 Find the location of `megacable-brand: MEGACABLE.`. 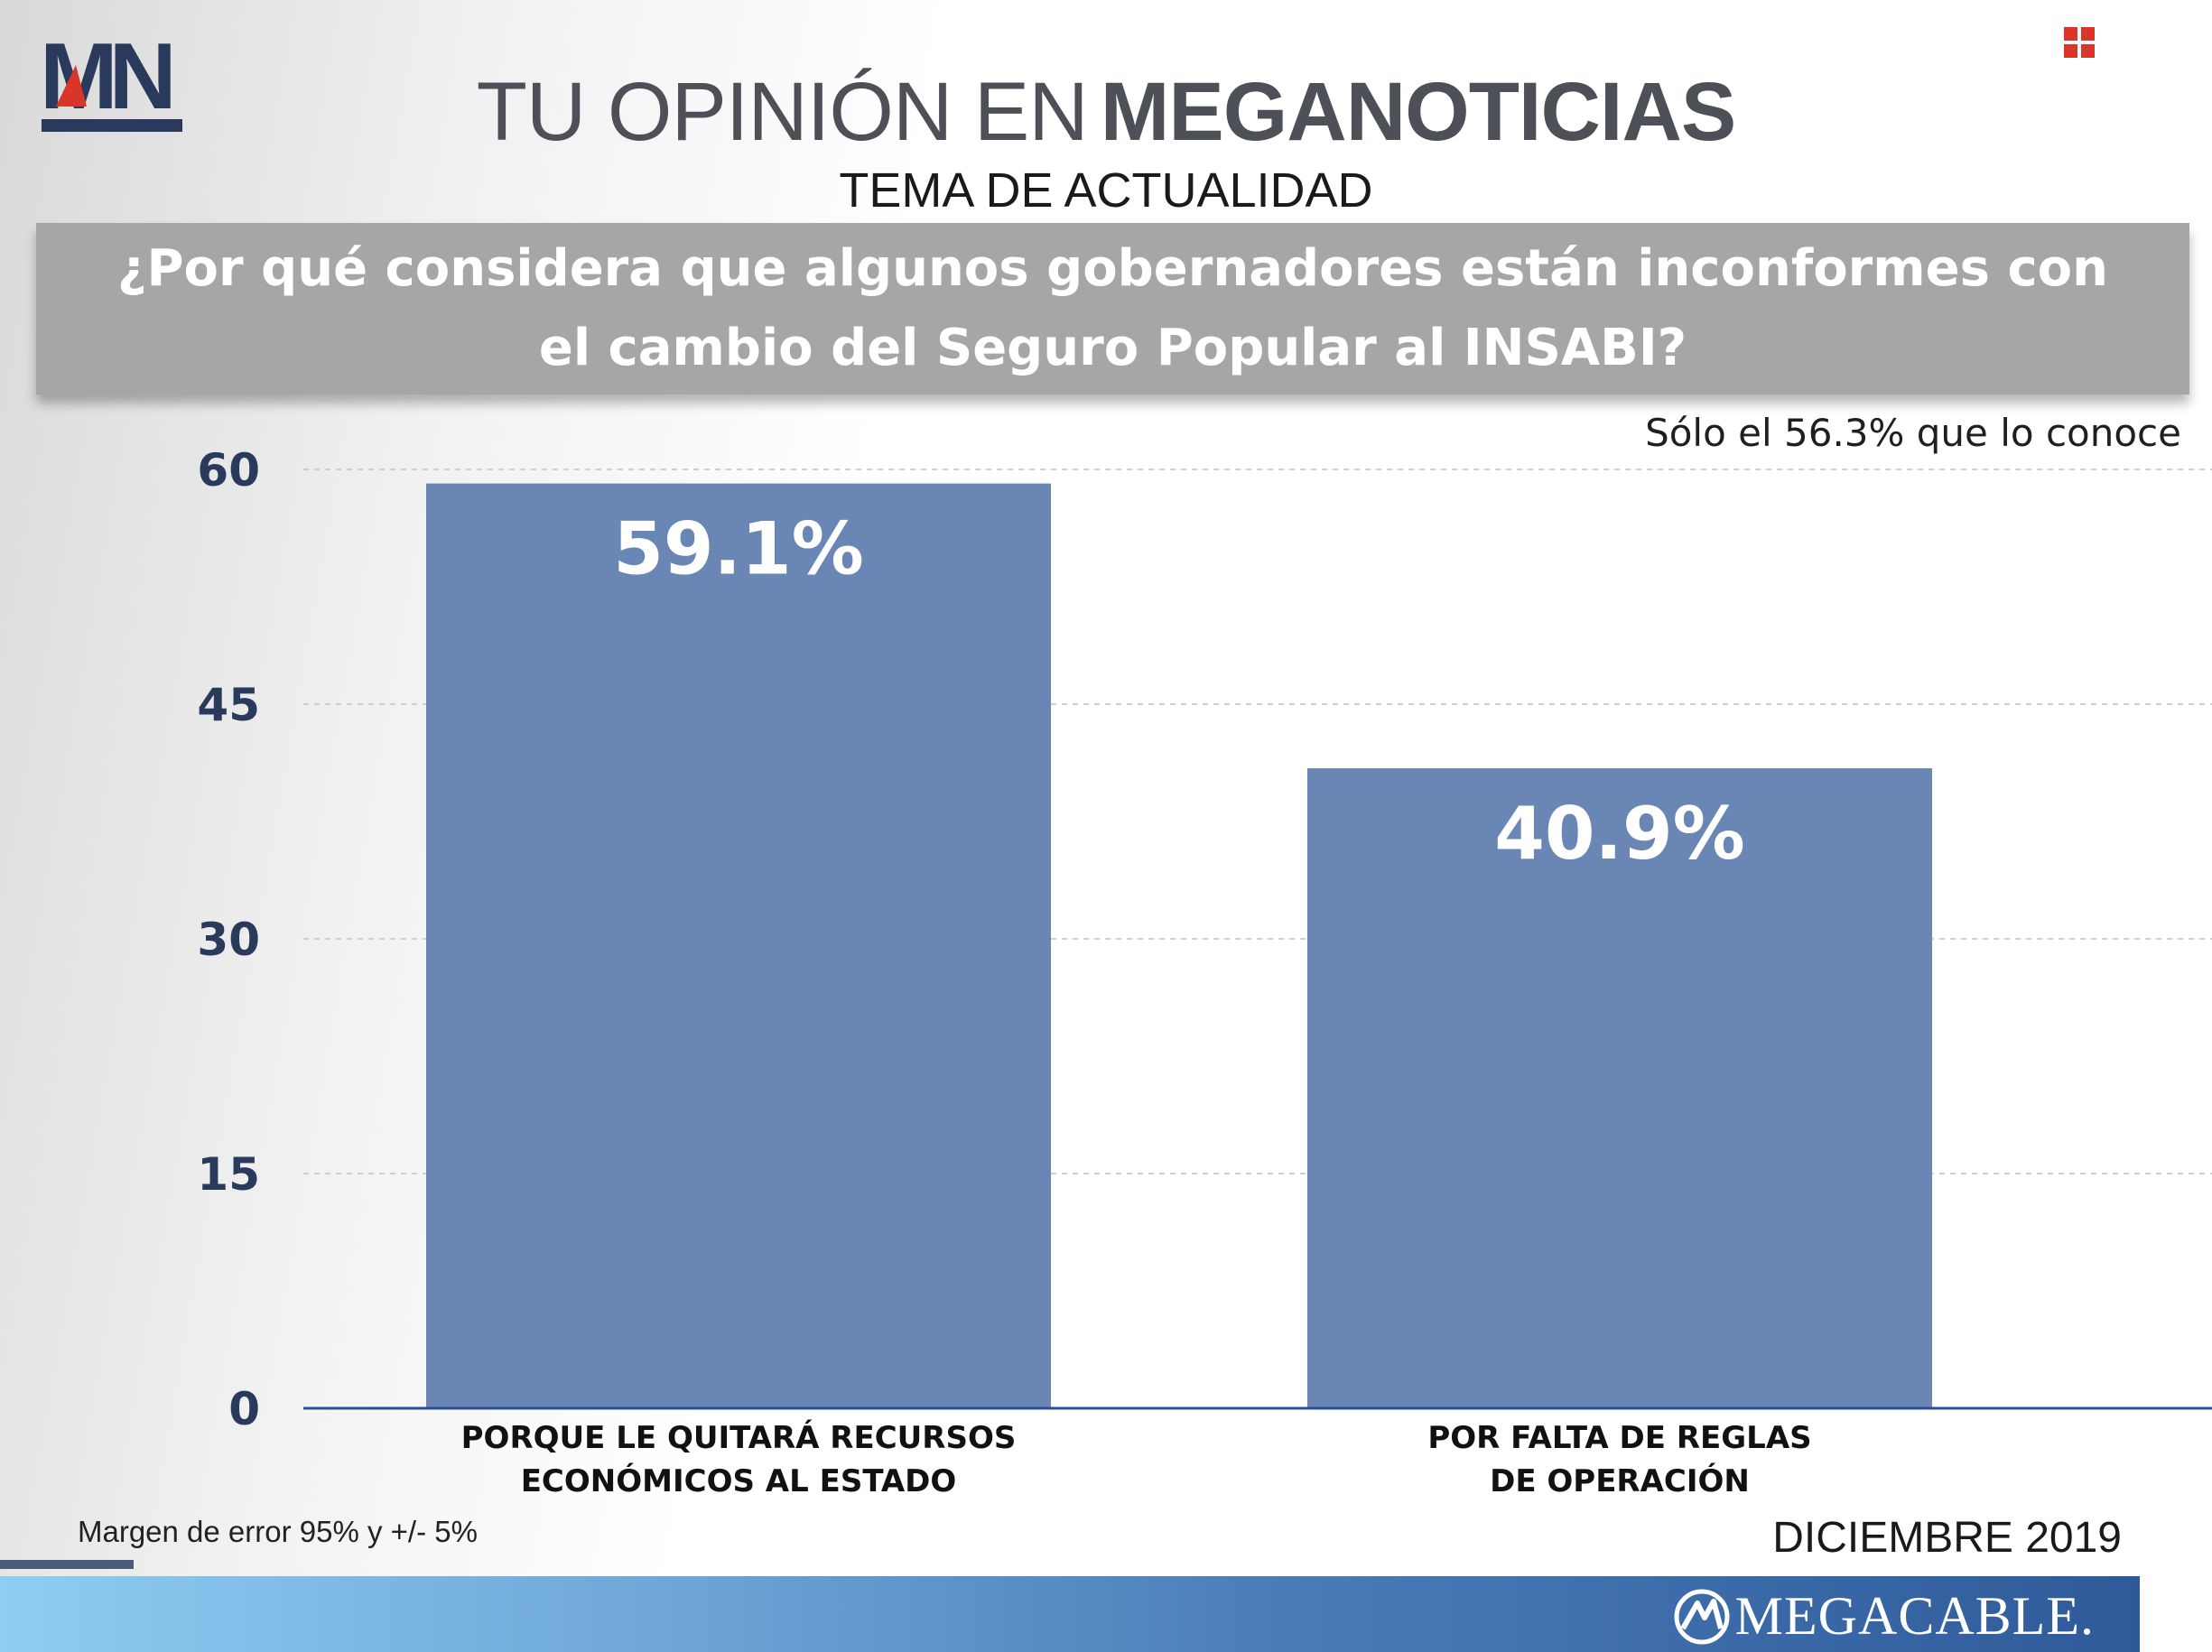

megacable-brand: MEGACABLE. is located at coordinates (1884, 1616).